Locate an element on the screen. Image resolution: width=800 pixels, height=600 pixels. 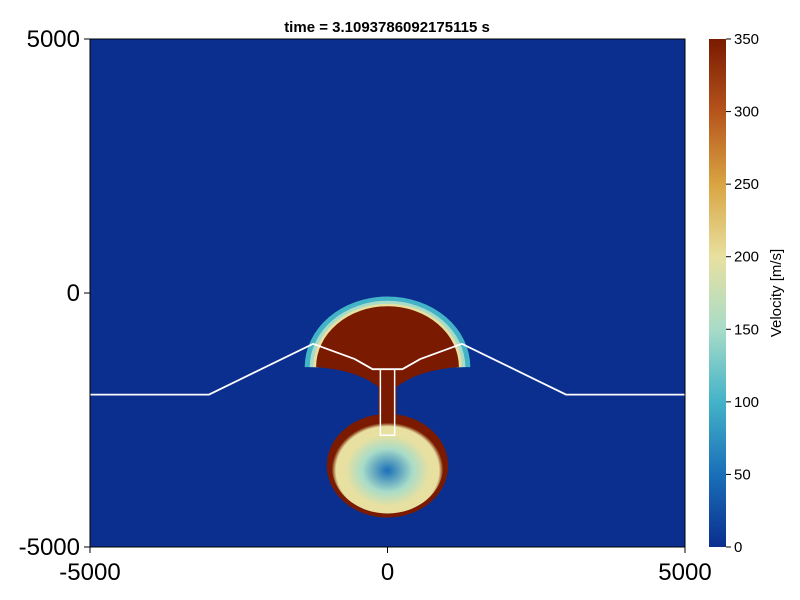
colorbar-tick-label: 200 is located at coordinates (746, 257).